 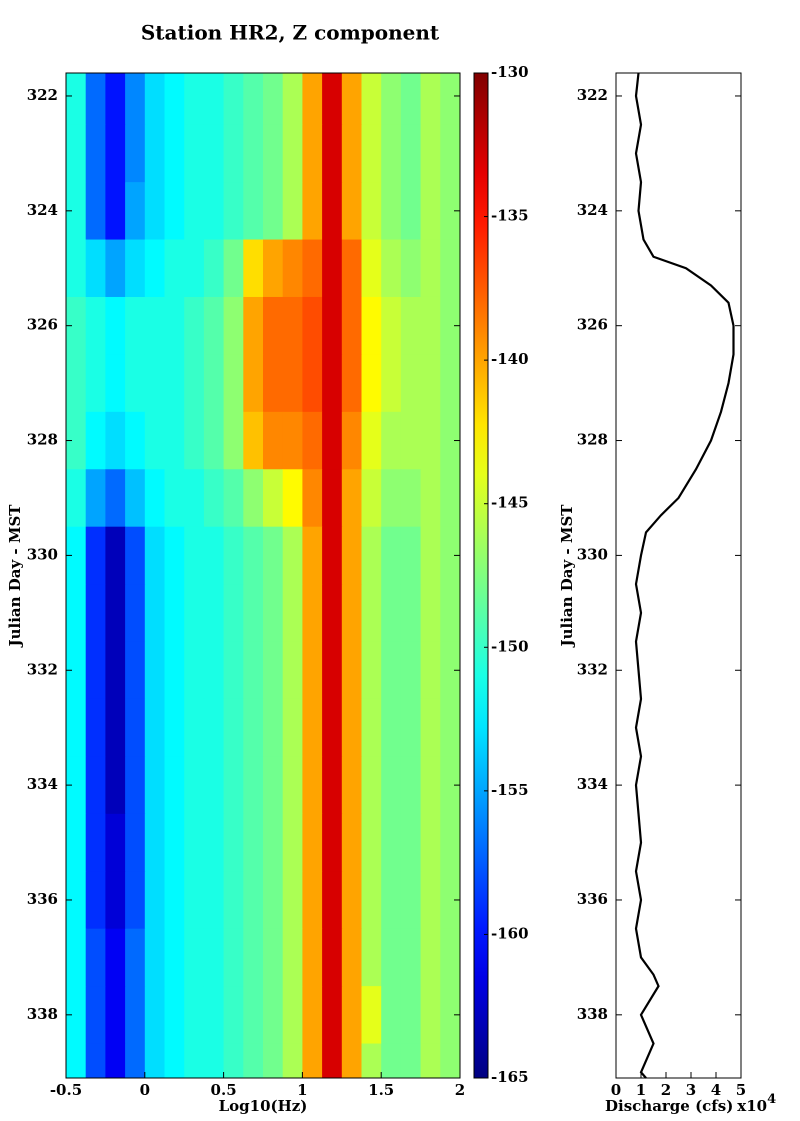 I want to click on discharge-line, so click(x=684, y=575).